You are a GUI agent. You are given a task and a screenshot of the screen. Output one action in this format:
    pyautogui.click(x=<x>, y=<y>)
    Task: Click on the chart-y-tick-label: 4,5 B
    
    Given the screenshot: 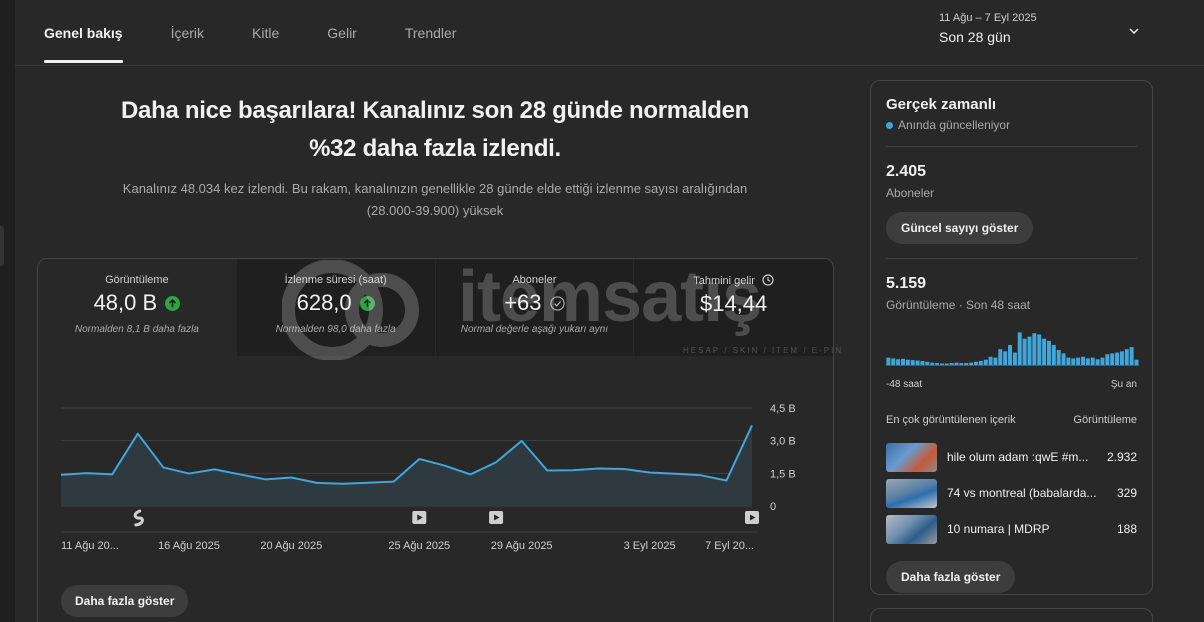 What is the action you would take?
    pyautogui.click(x=783, y=409)
    